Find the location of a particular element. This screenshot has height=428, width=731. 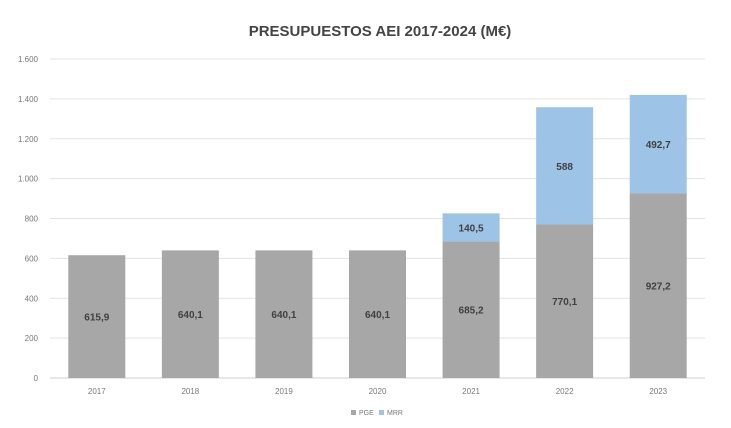

data-label: 770,1 is located at coordinates (564, 302).